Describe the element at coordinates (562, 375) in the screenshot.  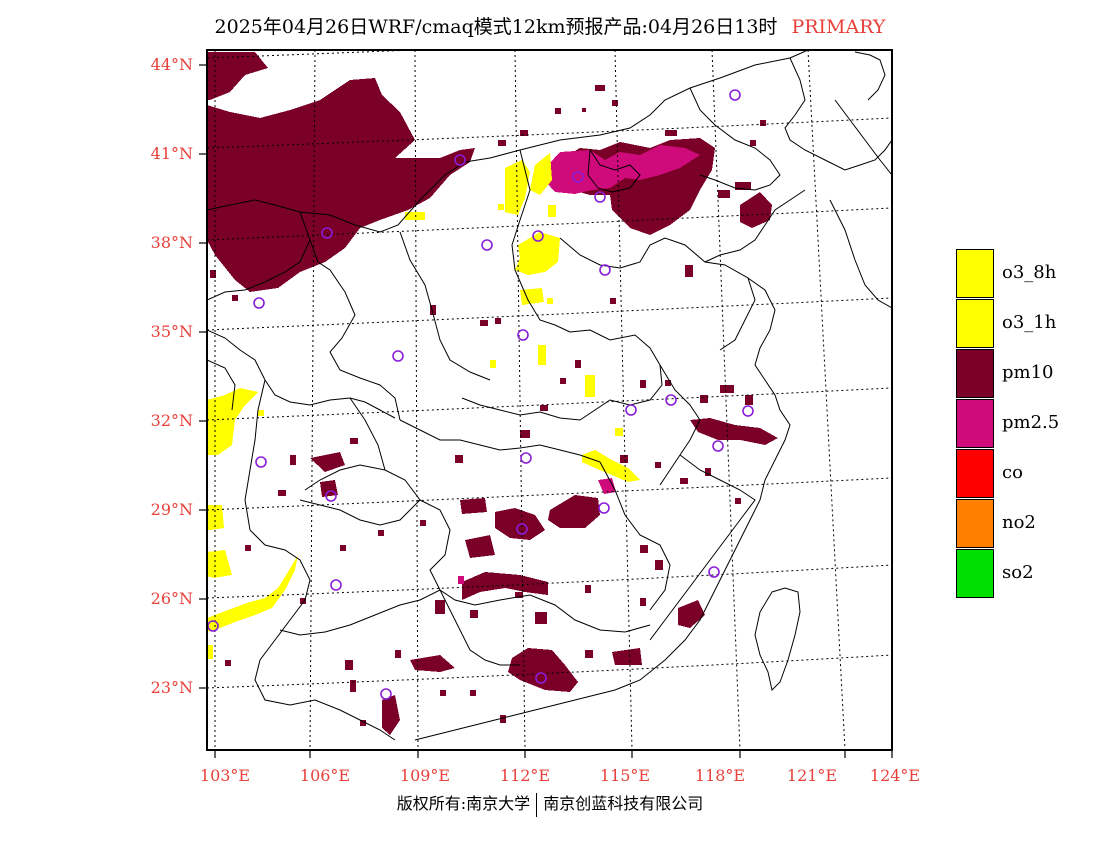
I see `boundary-henan` at that location.